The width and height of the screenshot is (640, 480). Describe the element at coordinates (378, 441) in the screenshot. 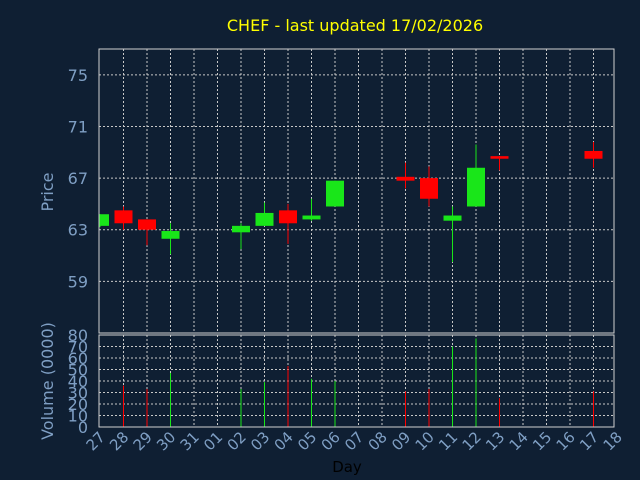

I see `x-tick-label: 08` at that location.